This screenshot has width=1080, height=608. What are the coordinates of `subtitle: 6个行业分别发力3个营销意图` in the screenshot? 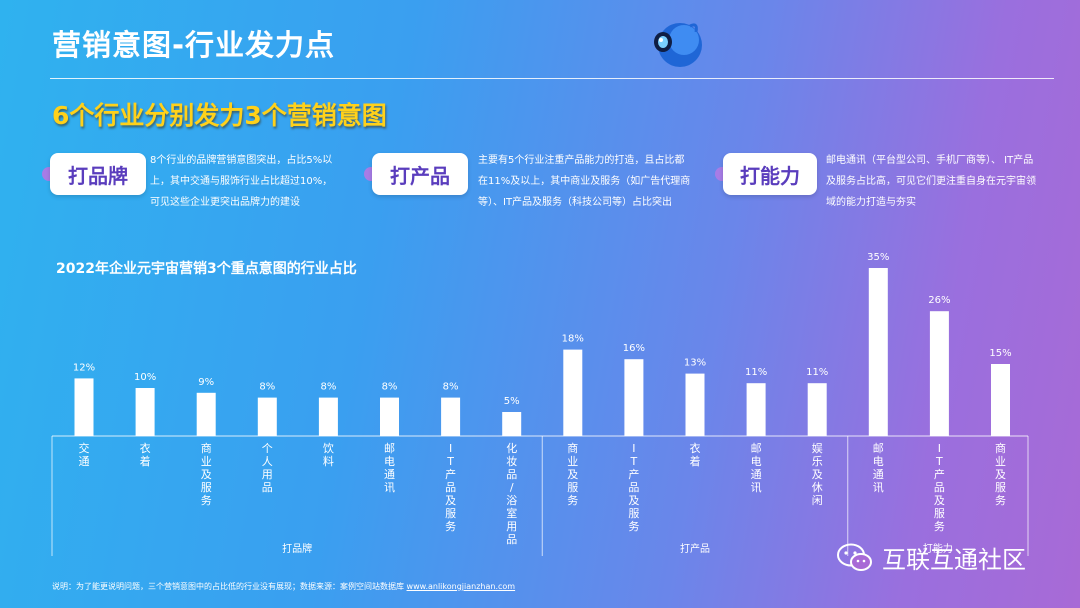 It's located at (219, 115).